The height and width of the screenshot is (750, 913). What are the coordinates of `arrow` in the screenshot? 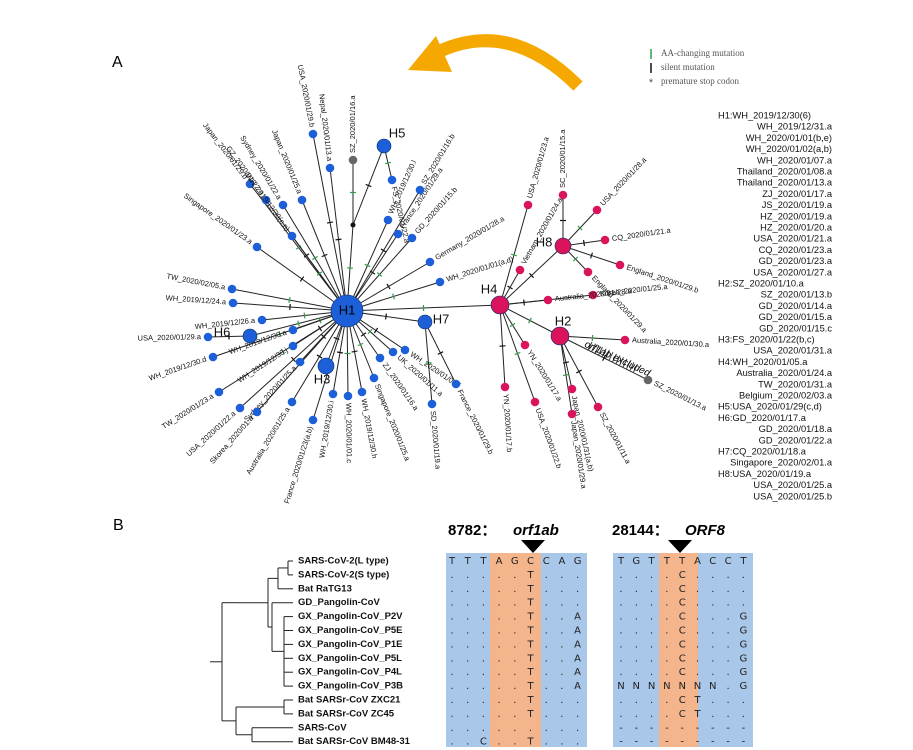 It's located at (495, 62).